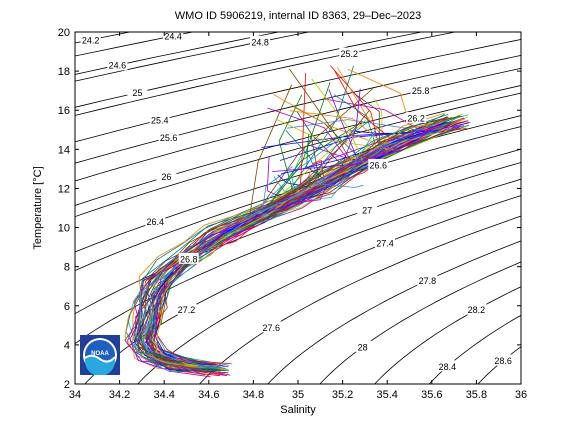 The height and width of the screenshot is (432, 576). What do you see at coordinates (163, 395) in the screenshot?
I see `x-tick-label: 34.4` at bounding box center [163, 395].